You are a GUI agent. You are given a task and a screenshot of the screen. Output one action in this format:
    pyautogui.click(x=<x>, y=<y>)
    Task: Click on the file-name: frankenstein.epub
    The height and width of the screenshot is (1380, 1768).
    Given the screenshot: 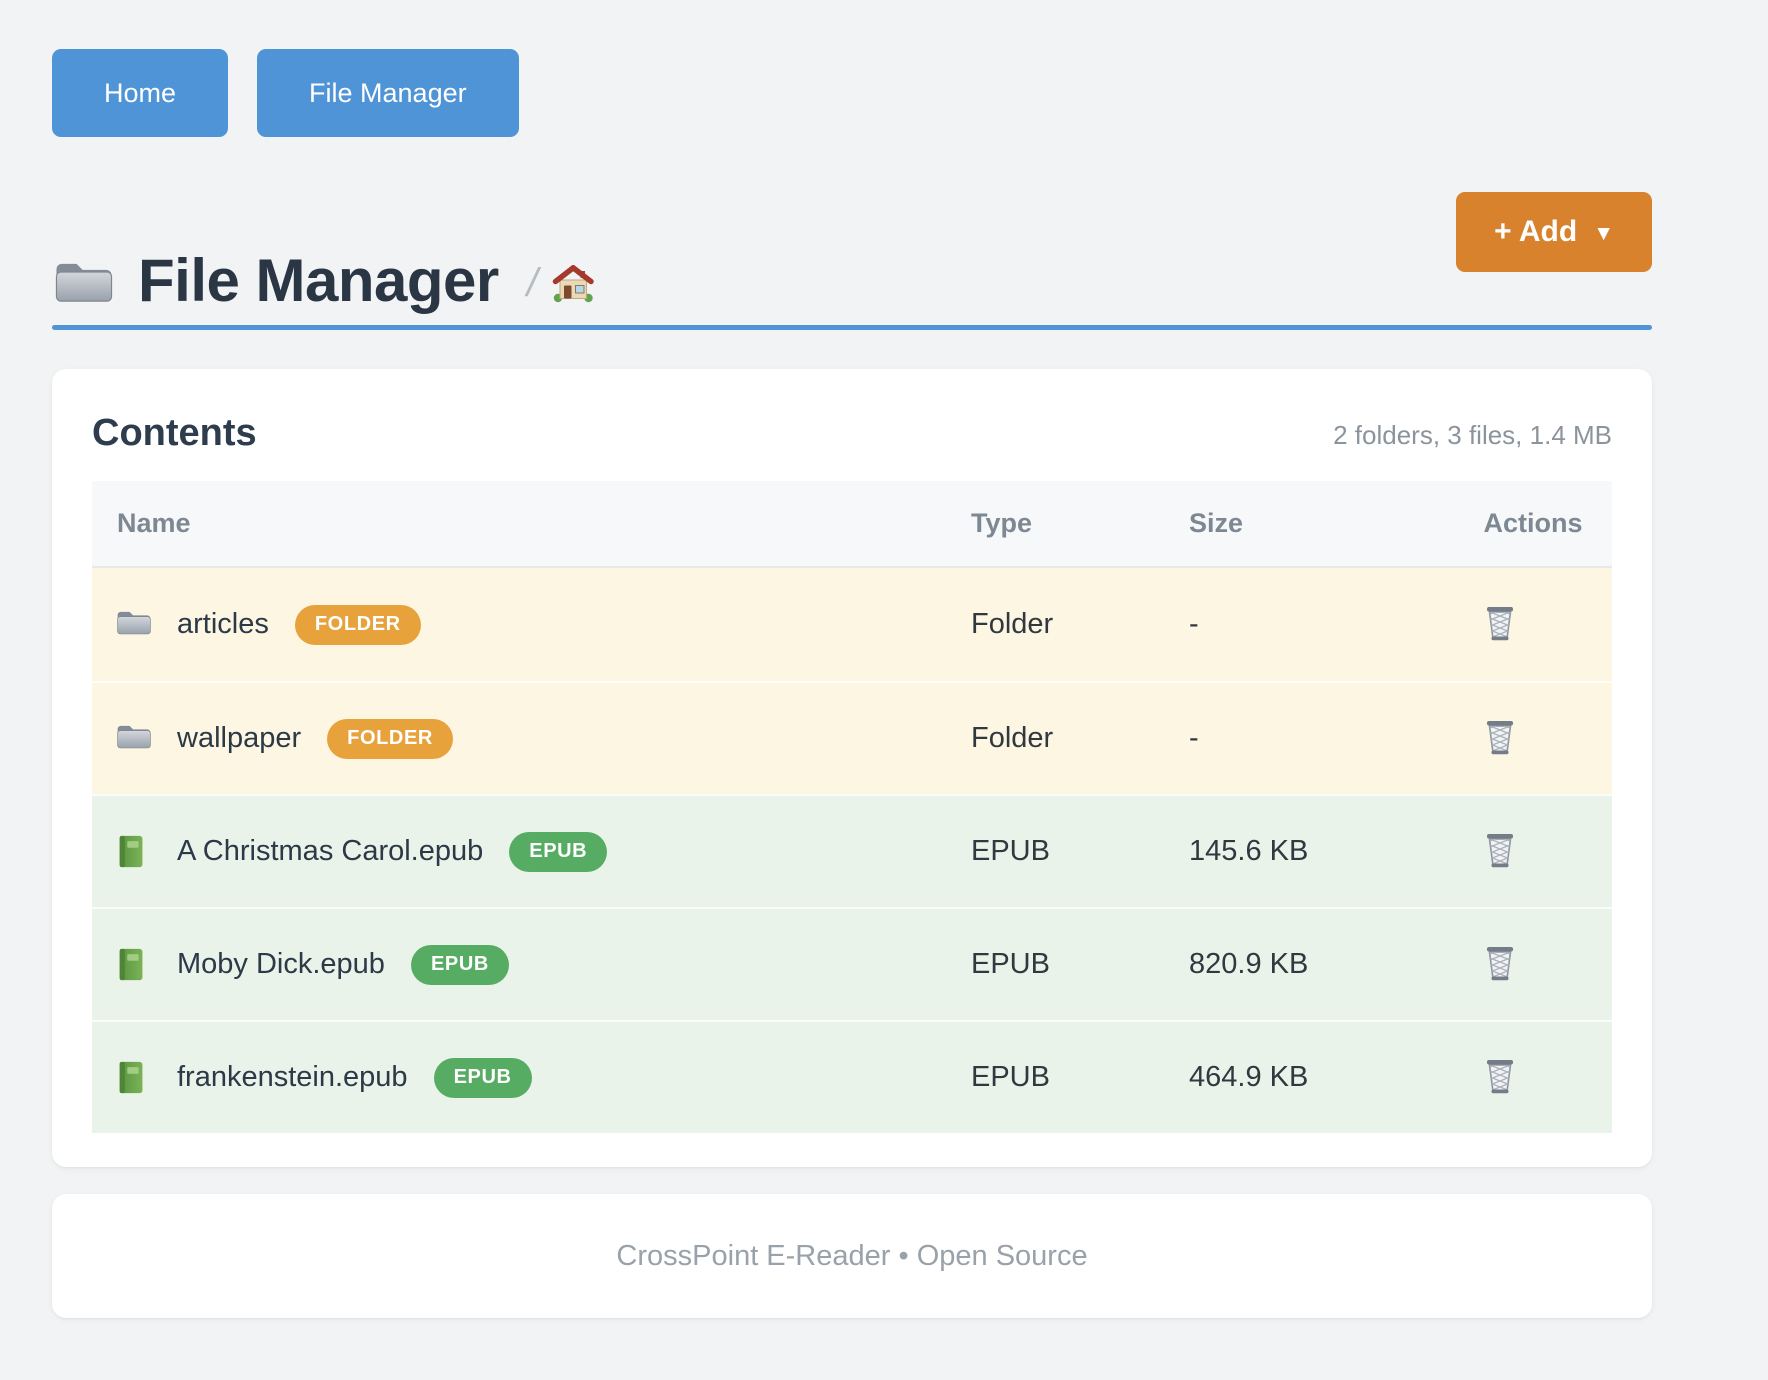 What is the action you would take?
    pyautogui.click(x=292, y=1077)
    